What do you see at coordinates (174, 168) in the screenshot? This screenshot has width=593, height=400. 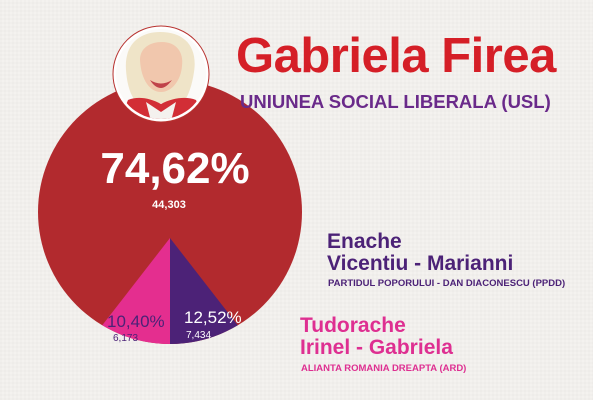 I see `slice-label-firea-percent: 74,62%` at bounding box center [174, 168].